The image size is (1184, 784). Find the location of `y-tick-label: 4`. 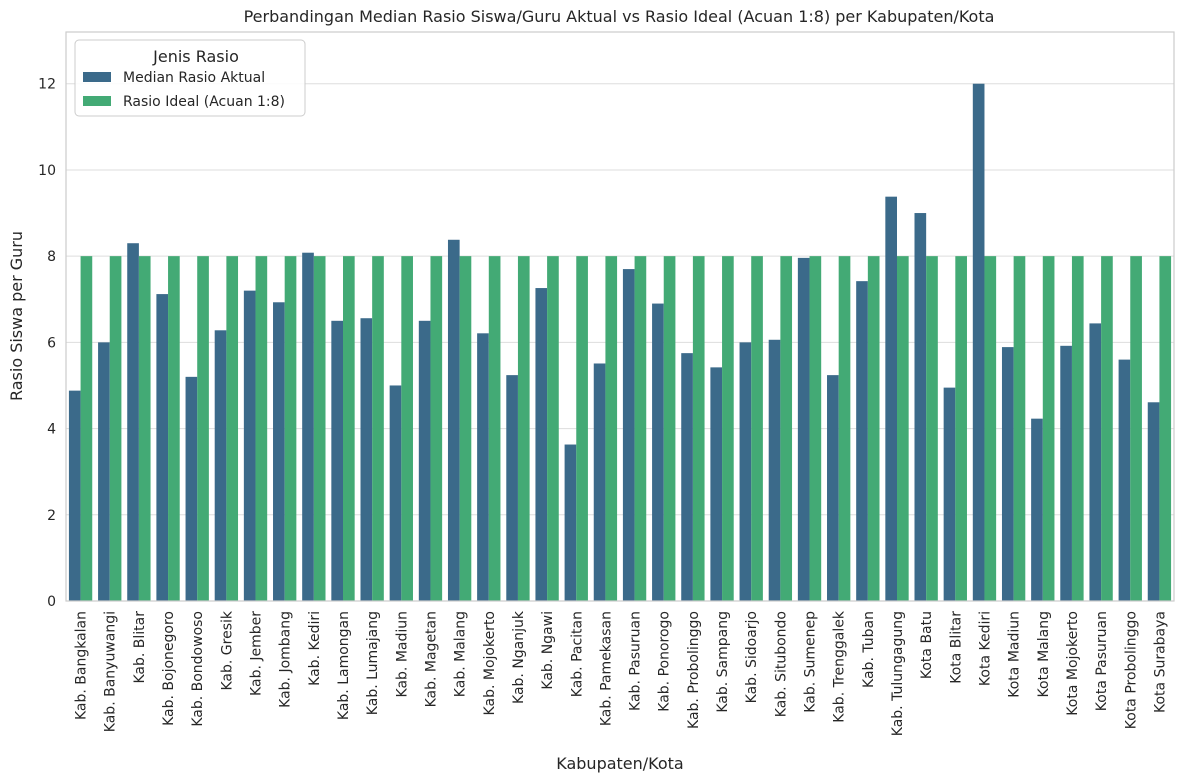

y-tick-label: 4 is located at coordinates (51, 430).